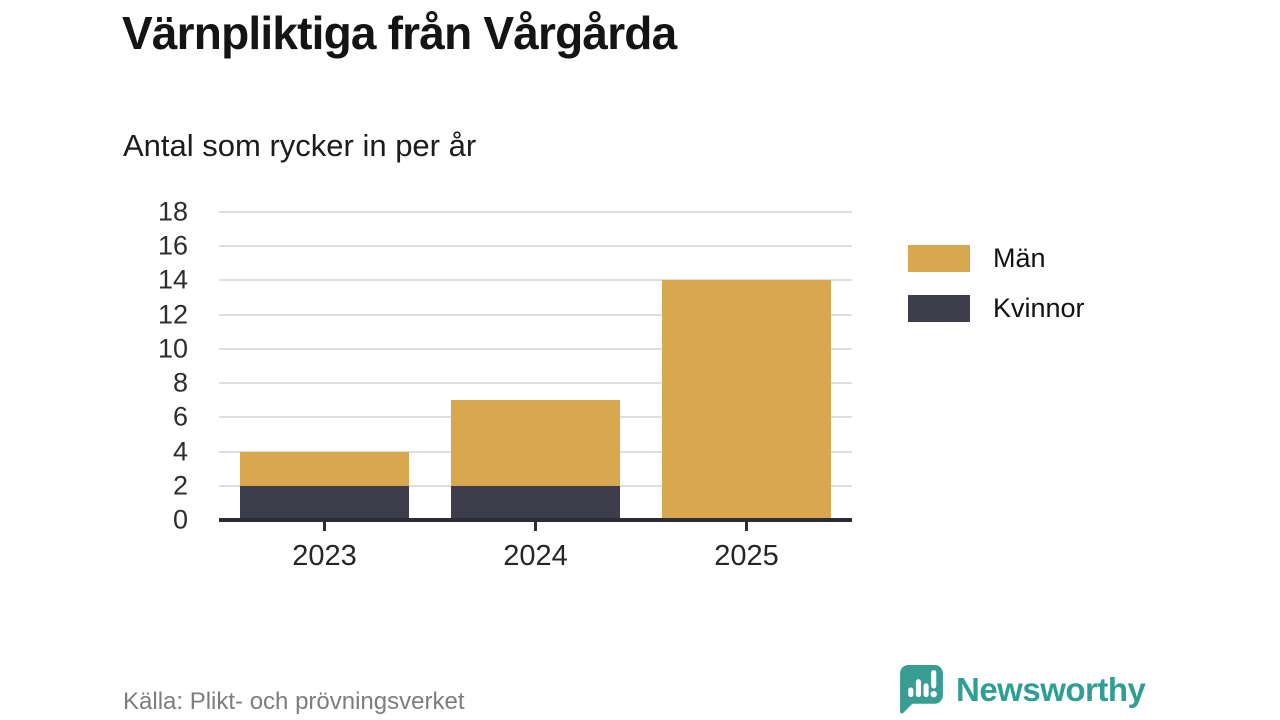  I want to click on newsworthy-bubble-bar-chart-icon, so click(921, 689).